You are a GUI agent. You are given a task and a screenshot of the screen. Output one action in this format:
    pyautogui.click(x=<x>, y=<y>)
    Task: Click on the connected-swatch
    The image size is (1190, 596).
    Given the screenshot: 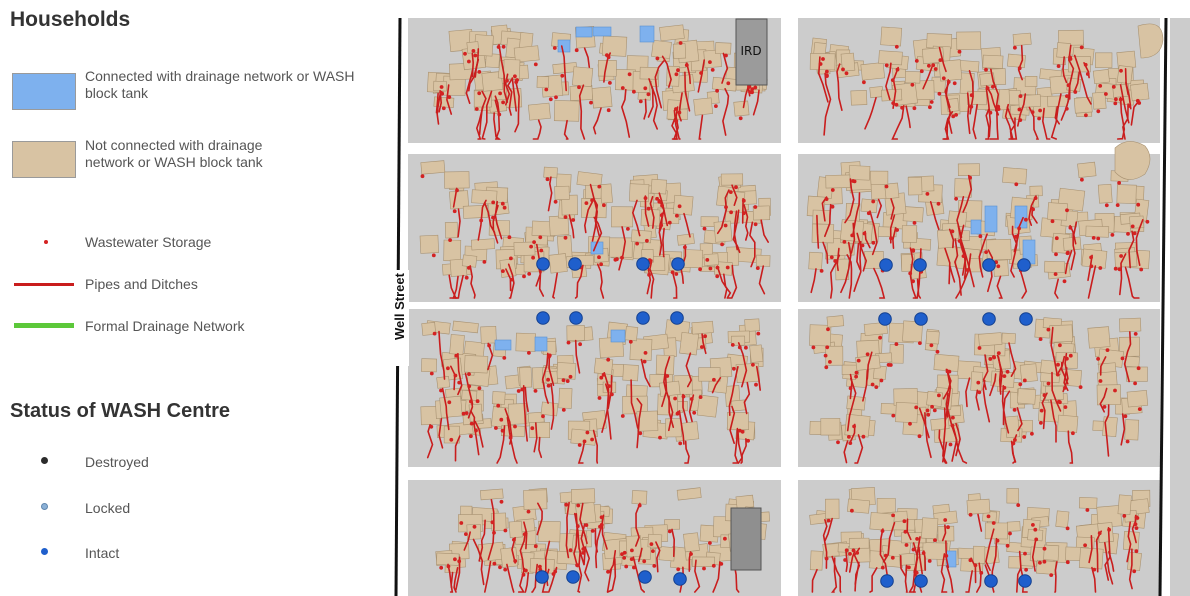 What is the action you would take?
    pyautogui.click(x=44, y=91)
    